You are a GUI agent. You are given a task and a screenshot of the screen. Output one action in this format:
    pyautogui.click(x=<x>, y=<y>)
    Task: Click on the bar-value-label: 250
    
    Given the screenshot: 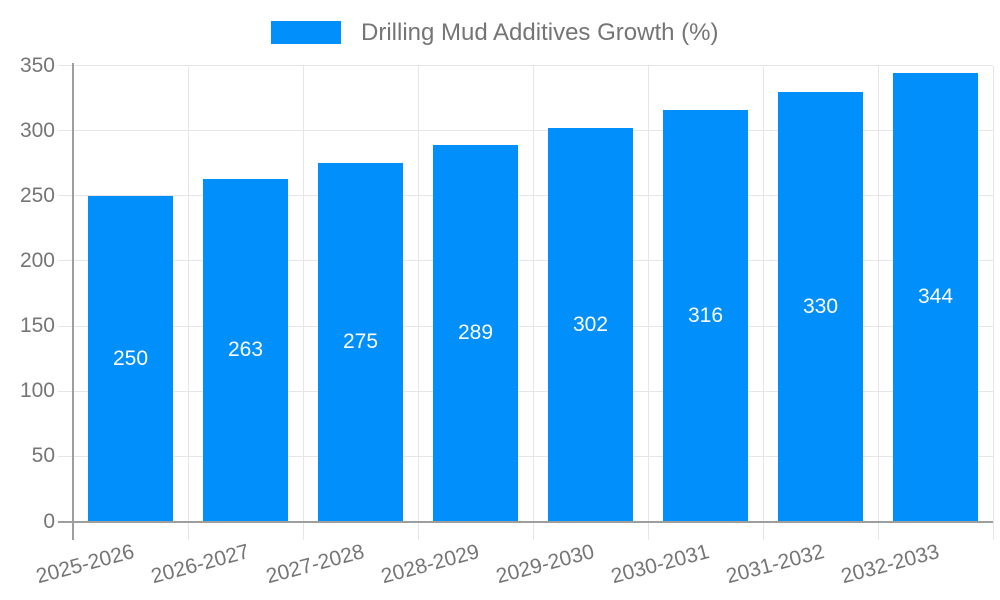 What is the action you would take?
    pyautogui.click(x=130, y=358)
    